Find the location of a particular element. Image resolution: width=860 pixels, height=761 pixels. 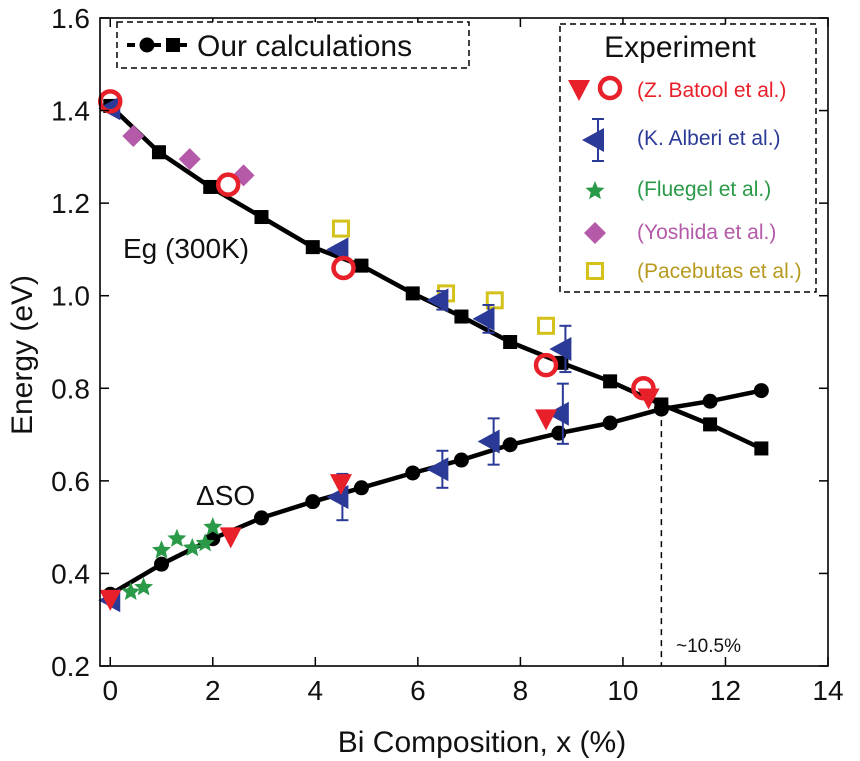

legend-experiment-box is located at coordinates (688, 158).